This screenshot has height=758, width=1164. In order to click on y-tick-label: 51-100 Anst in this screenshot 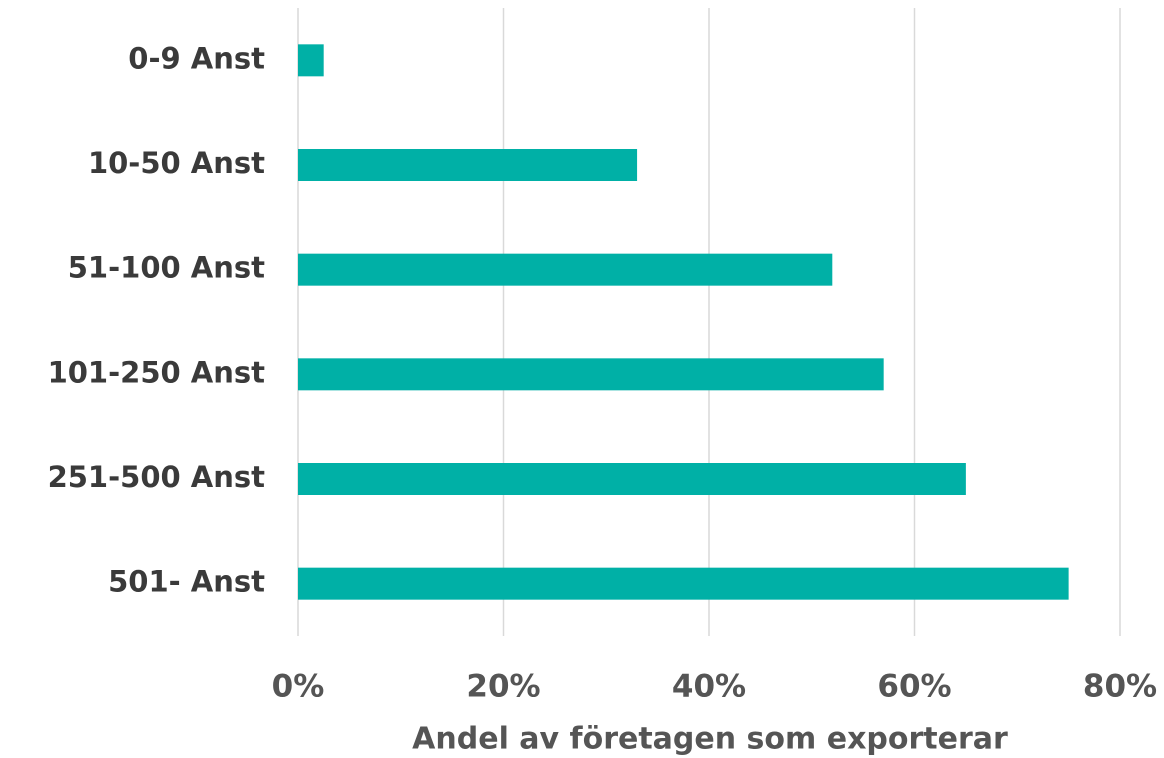, I will do `click(166, 268)`.